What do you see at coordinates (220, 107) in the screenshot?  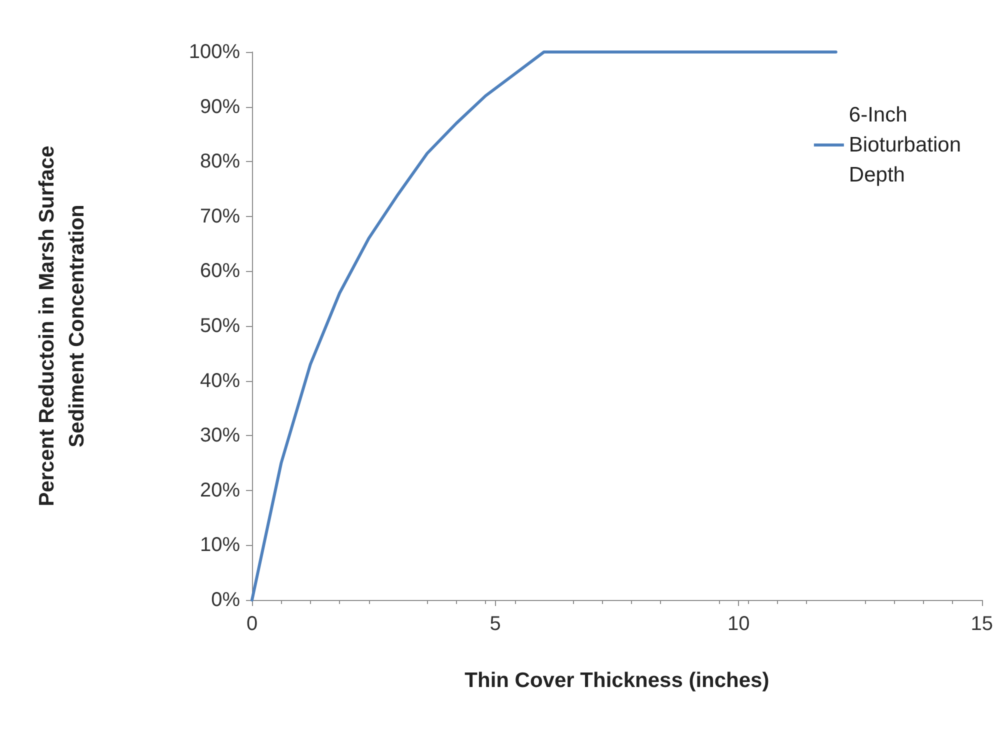 I see `y-tick-label: 90%` at bounding box center [220, 107].